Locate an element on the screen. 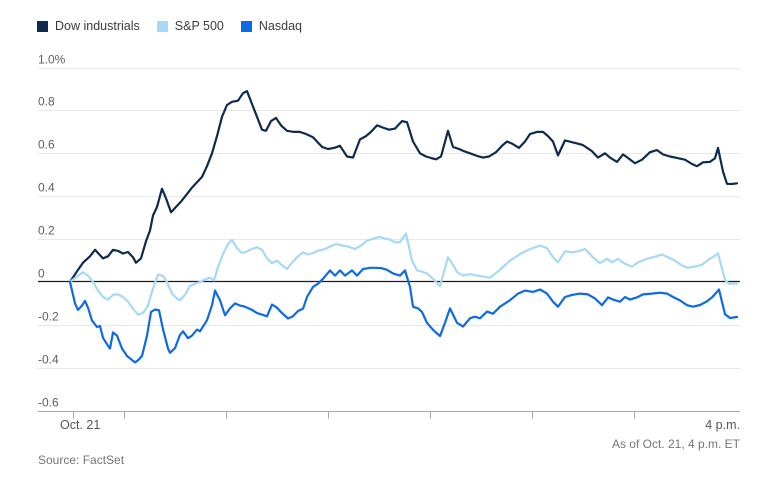 This screenshot has height=479, width=772. legend-label-dow: Dow industrials is located at coordinates (97, 26).